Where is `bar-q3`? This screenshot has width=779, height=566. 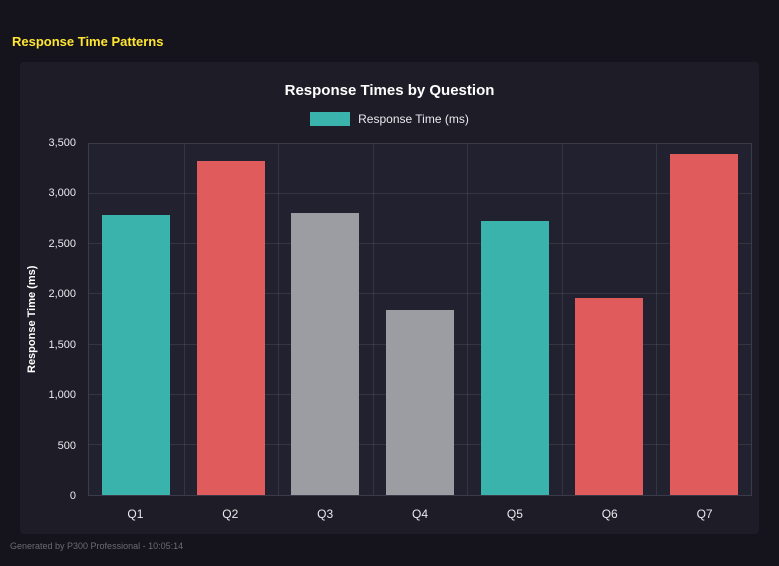 bar-q3 is located at coordinates (325, 354).